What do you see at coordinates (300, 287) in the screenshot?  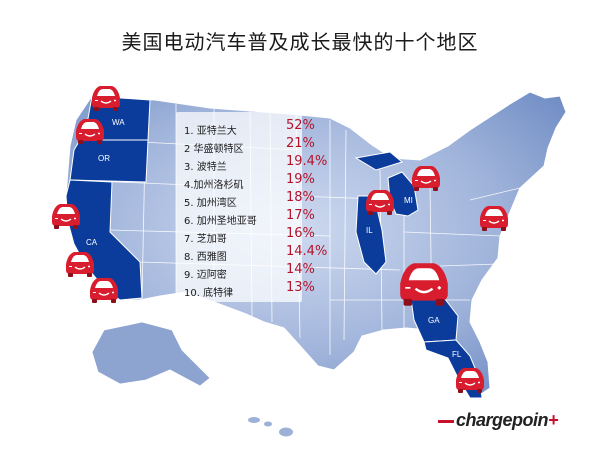 I see `rank-percent: 13%` at bounding box center [300, 287].